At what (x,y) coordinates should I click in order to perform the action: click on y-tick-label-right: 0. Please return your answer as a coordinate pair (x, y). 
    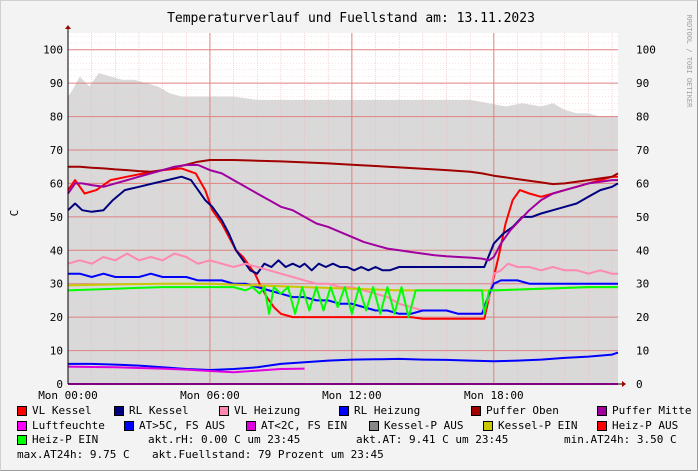
    Looking at the image, I should click on (639, 384).